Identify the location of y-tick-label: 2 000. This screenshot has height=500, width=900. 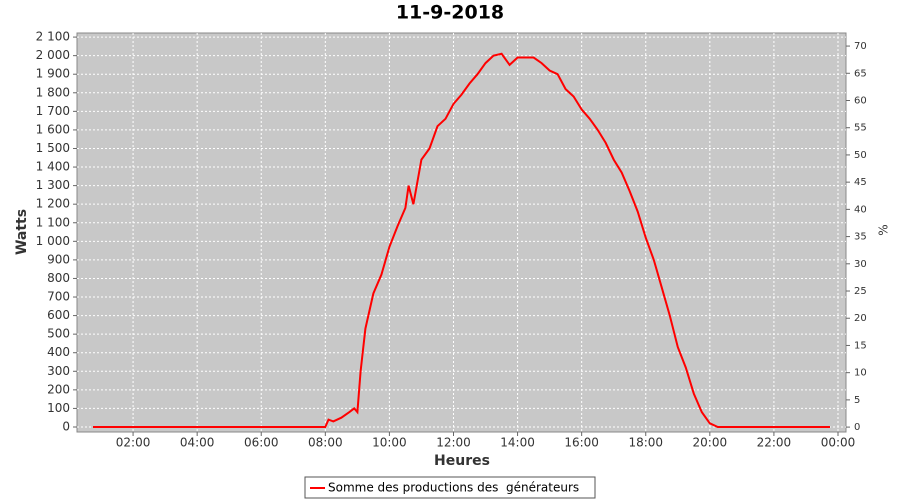
(53, 55).